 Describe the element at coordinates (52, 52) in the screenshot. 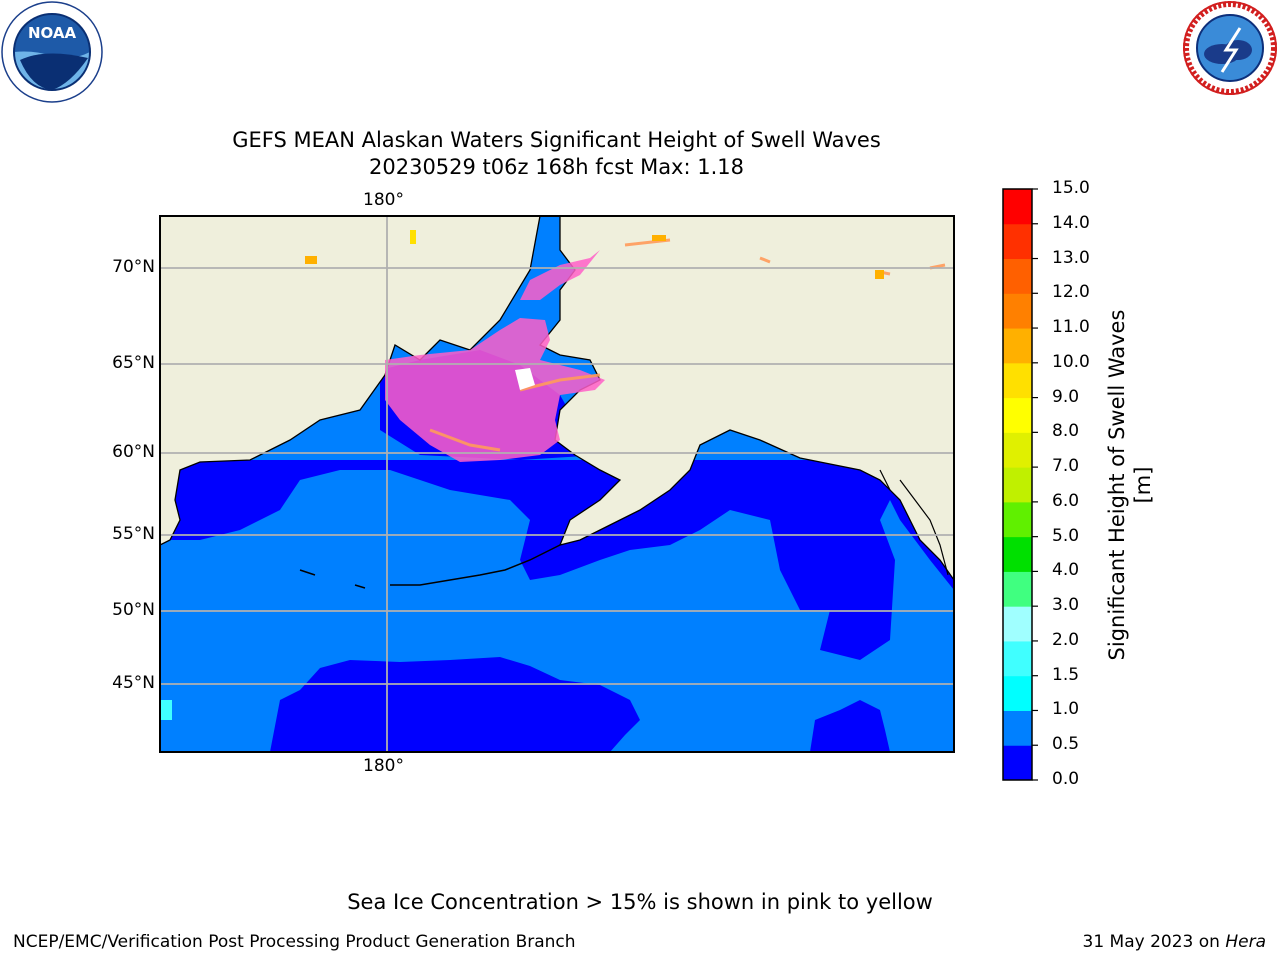

I see `noaa-logo: NOAA` at that location.